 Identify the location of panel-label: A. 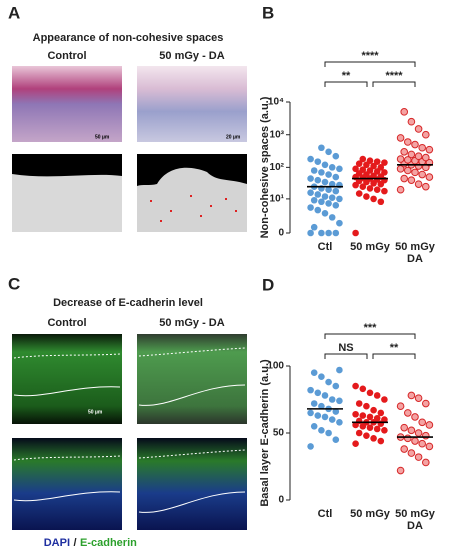
(14, 12).